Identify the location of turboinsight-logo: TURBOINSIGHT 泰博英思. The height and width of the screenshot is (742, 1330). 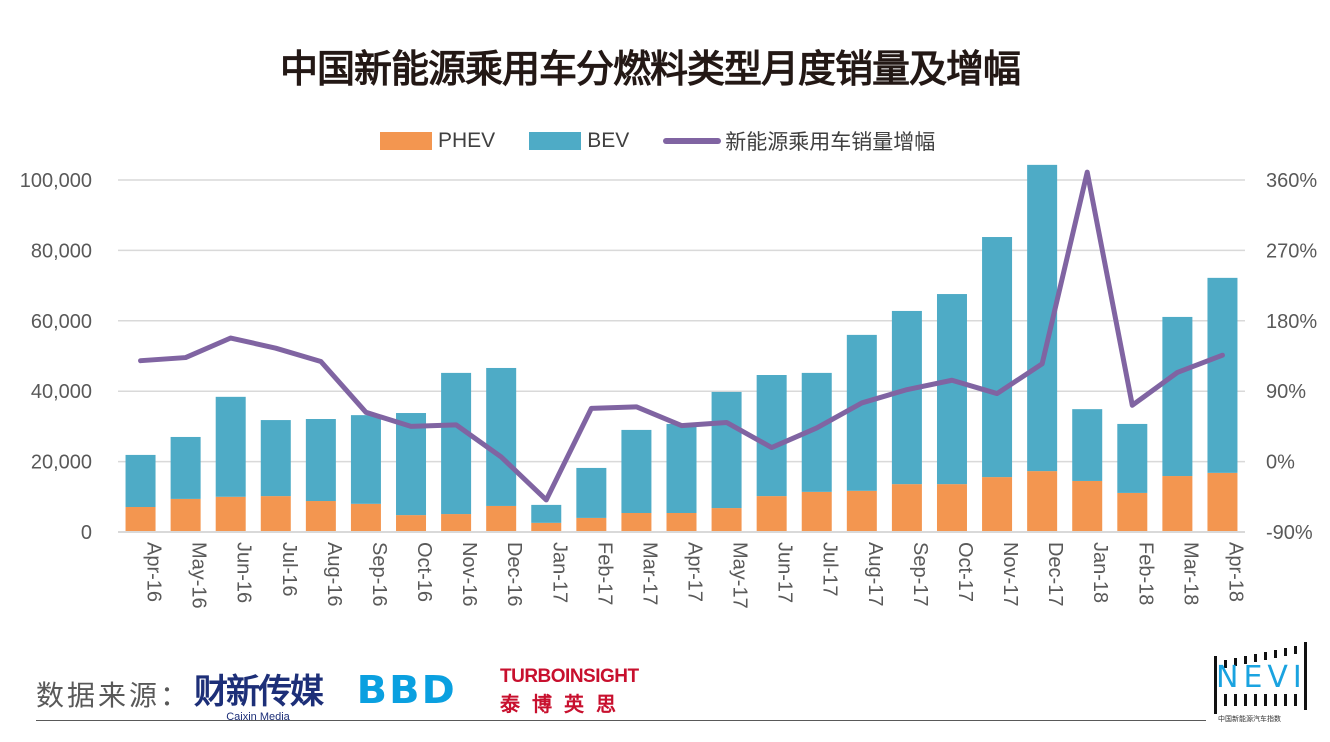
(569, 691).